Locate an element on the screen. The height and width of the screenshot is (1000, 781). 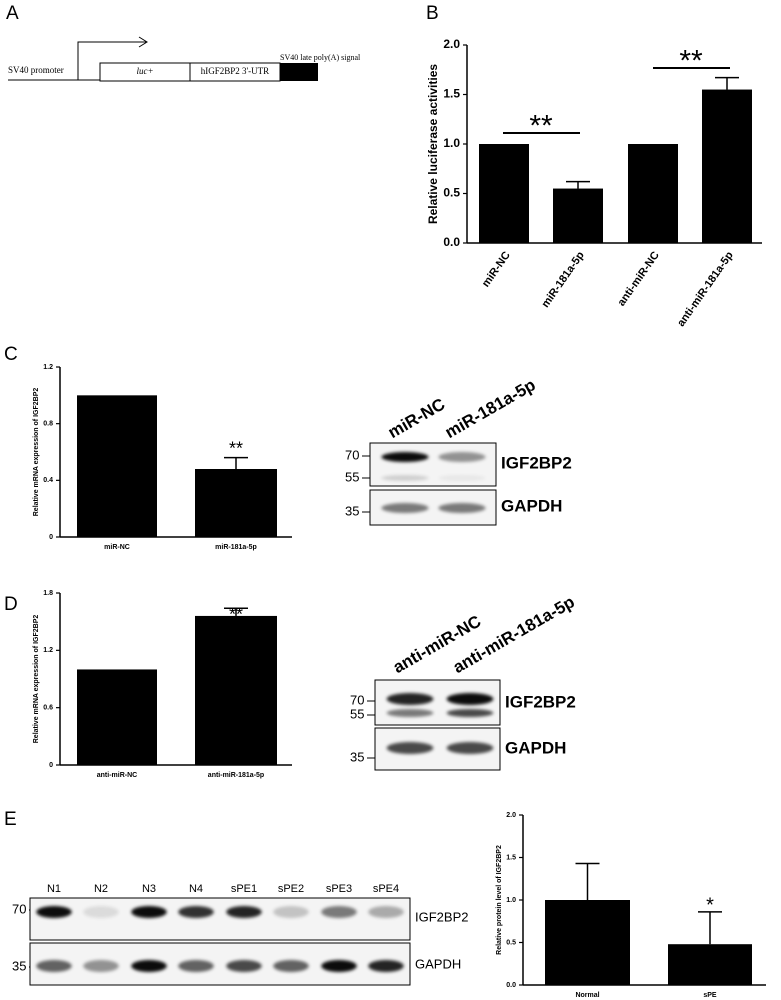
y-tick-label: 1.8 is located at coordinates (48, 593).